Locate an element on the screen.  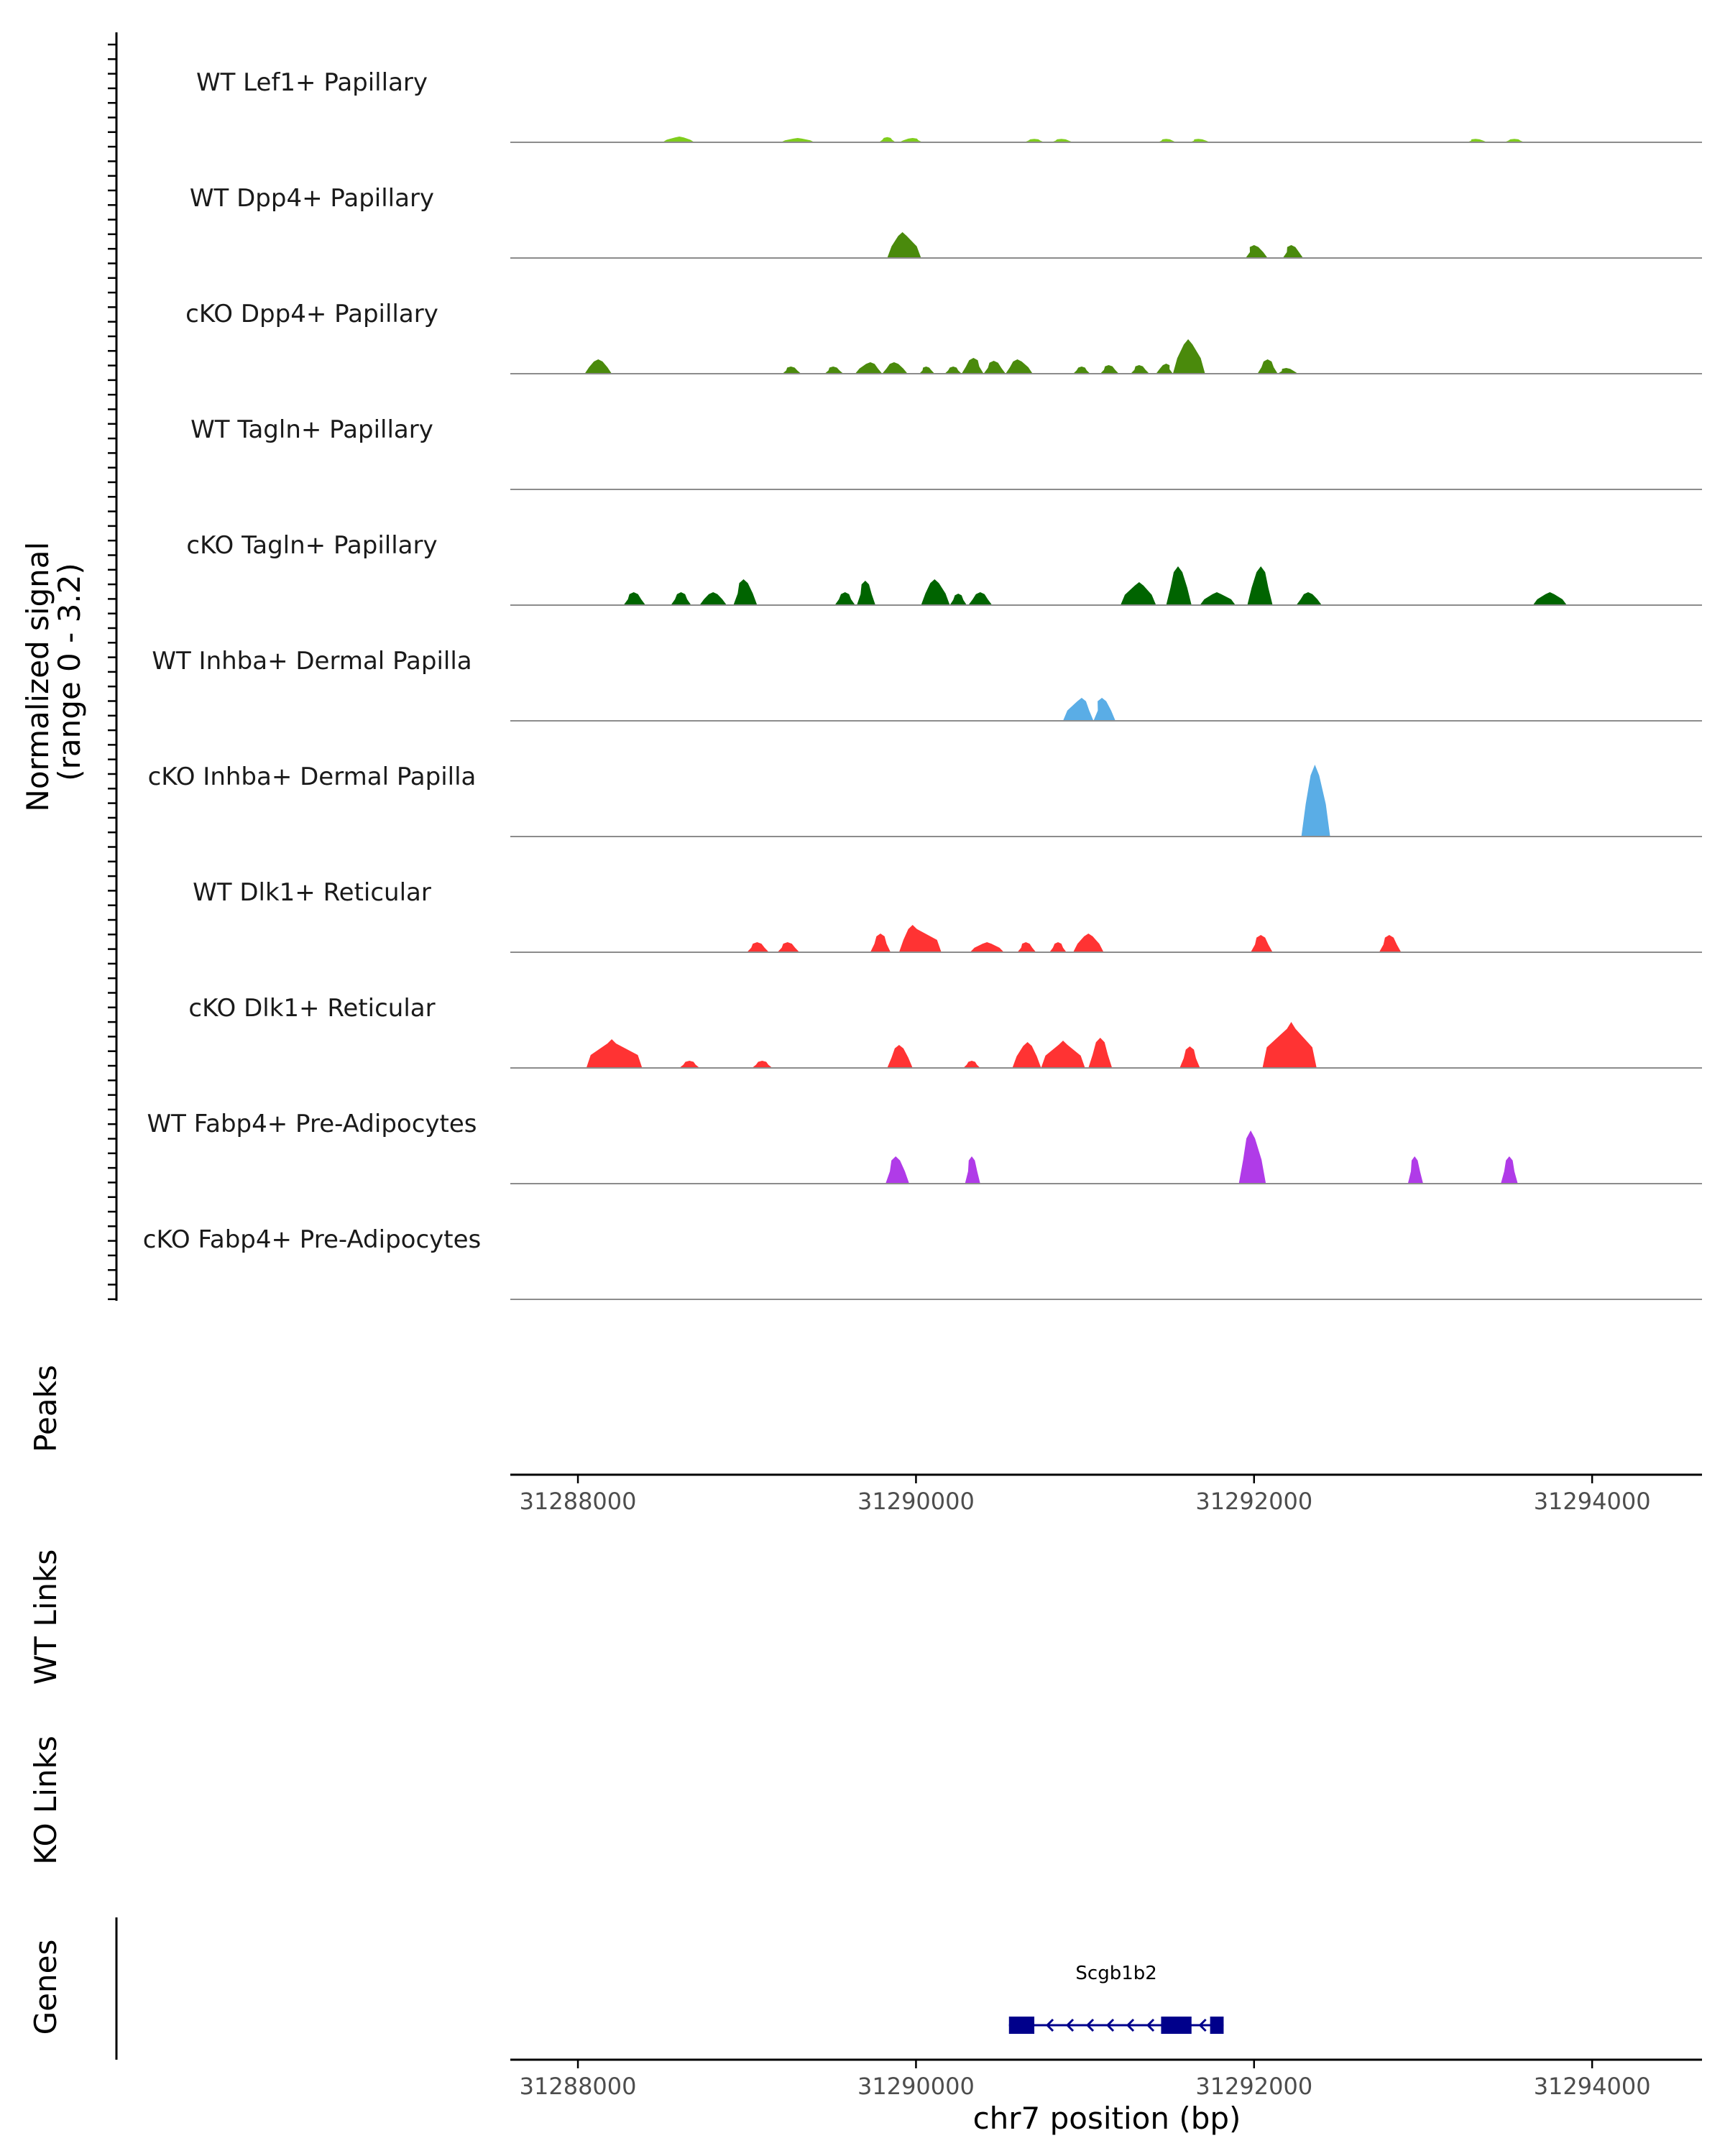
x-axis-top-tick-label: 31290000 is located at coordinates (916, 1501).